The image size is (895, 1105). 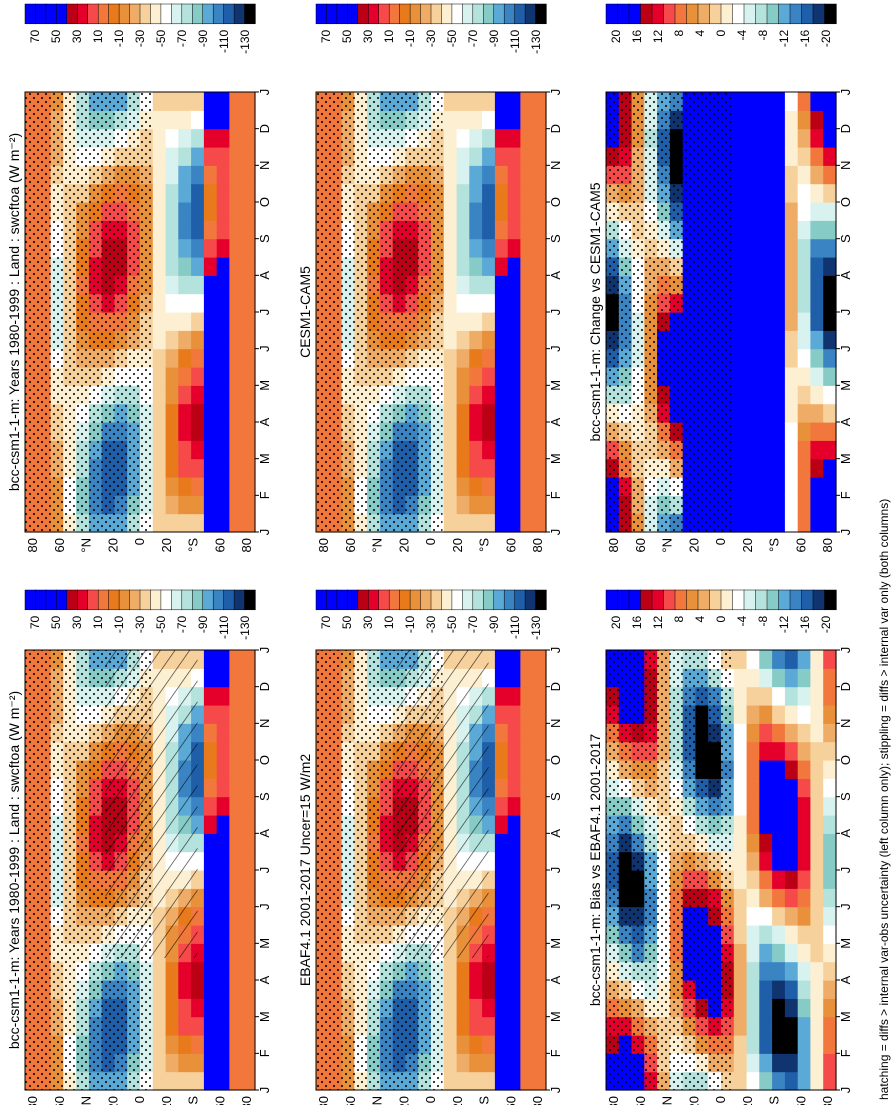 What do you see at coordinates (410, 624) in the screenshot?
I see `colorbar-label: -10` at bounding box center [410, 624].